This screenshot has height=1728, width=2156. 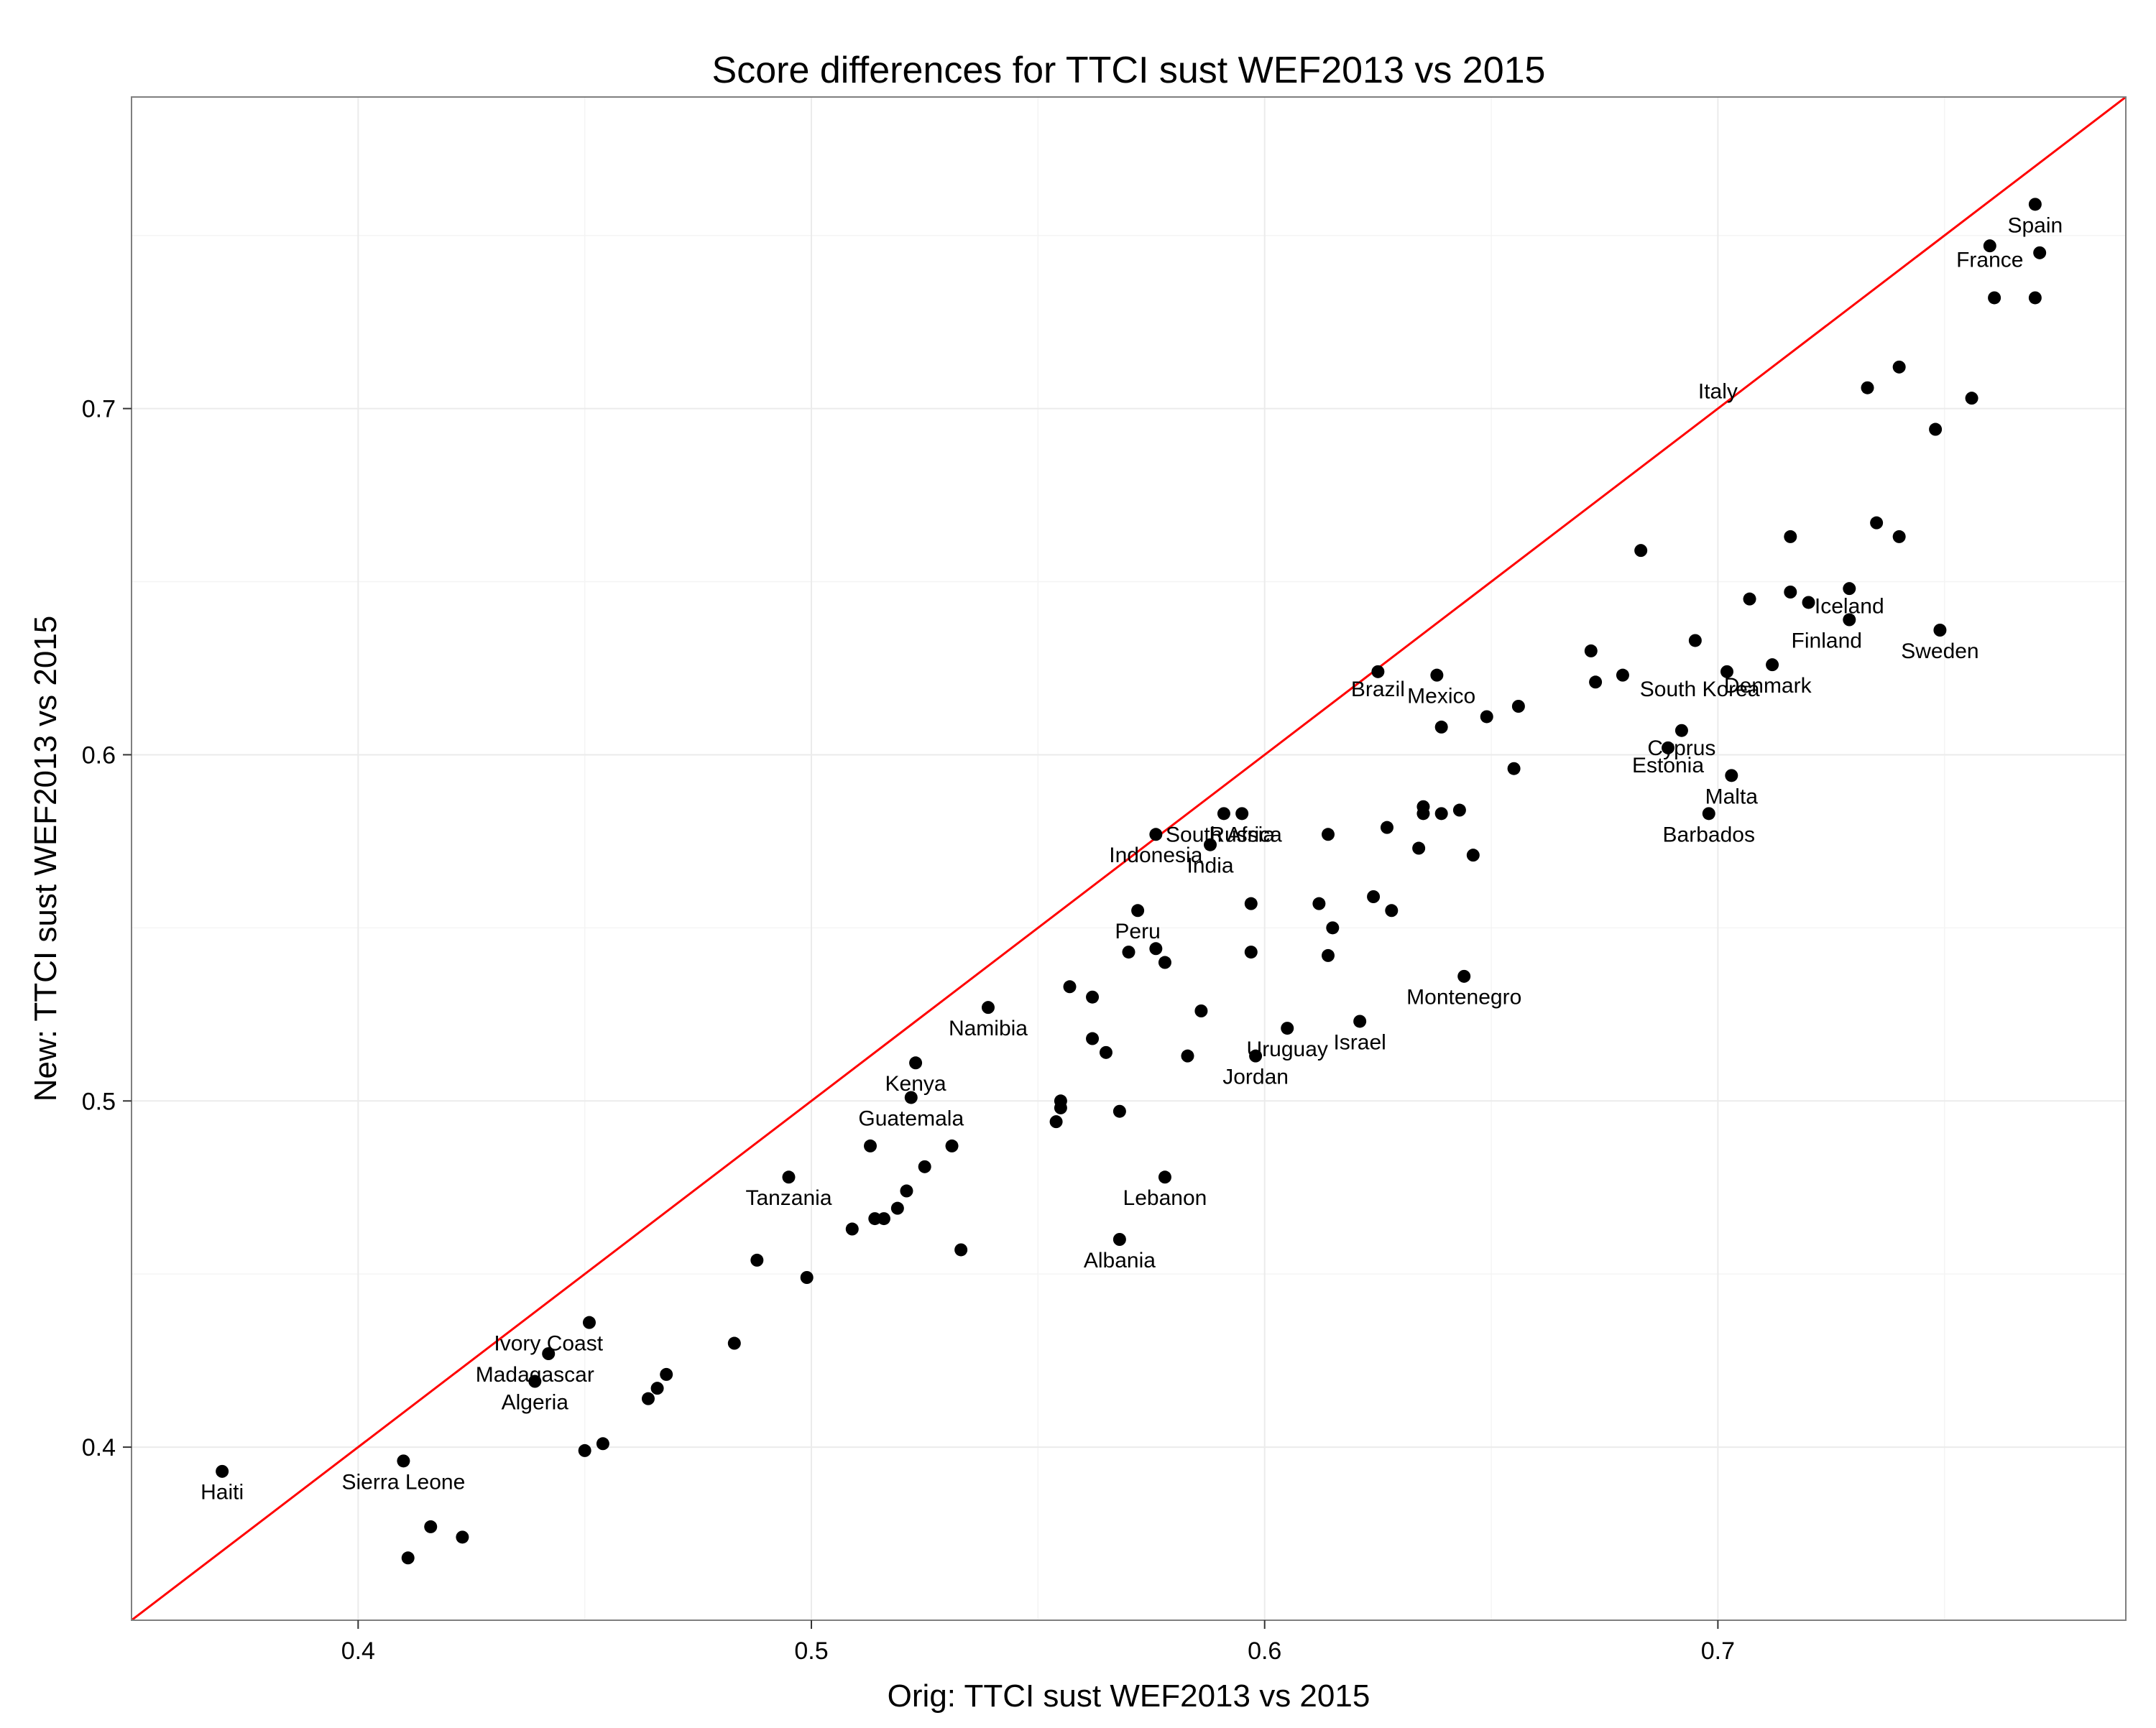 I want to click on point-label: Estonia, so click(x=1668, y=766).